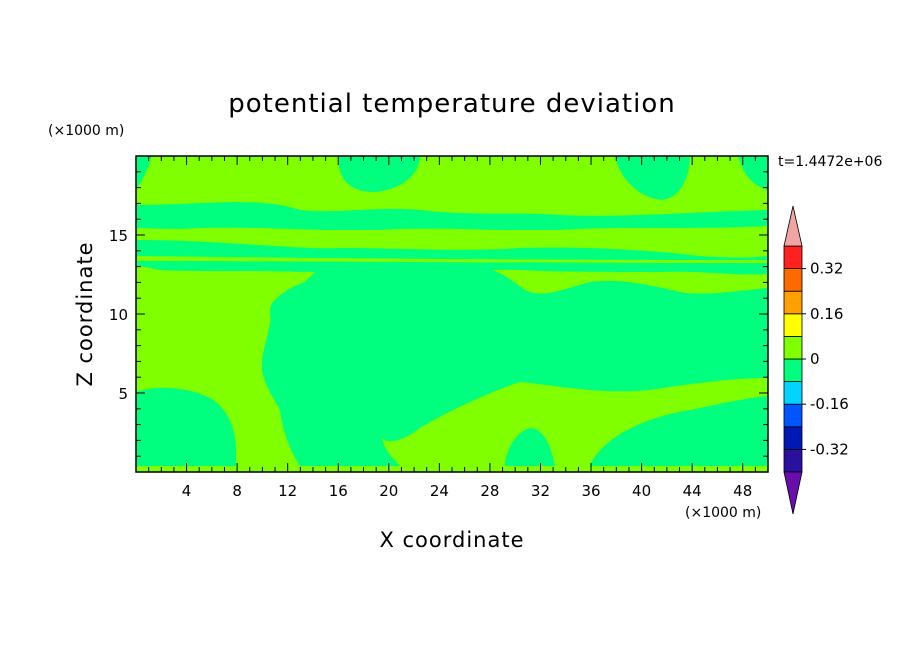 This screenshot has height=658, width=904. What do you see at coordinates (641, 491) in the screenshot?
I see `x-tick-label: 40` at bounding box center [641, 491].